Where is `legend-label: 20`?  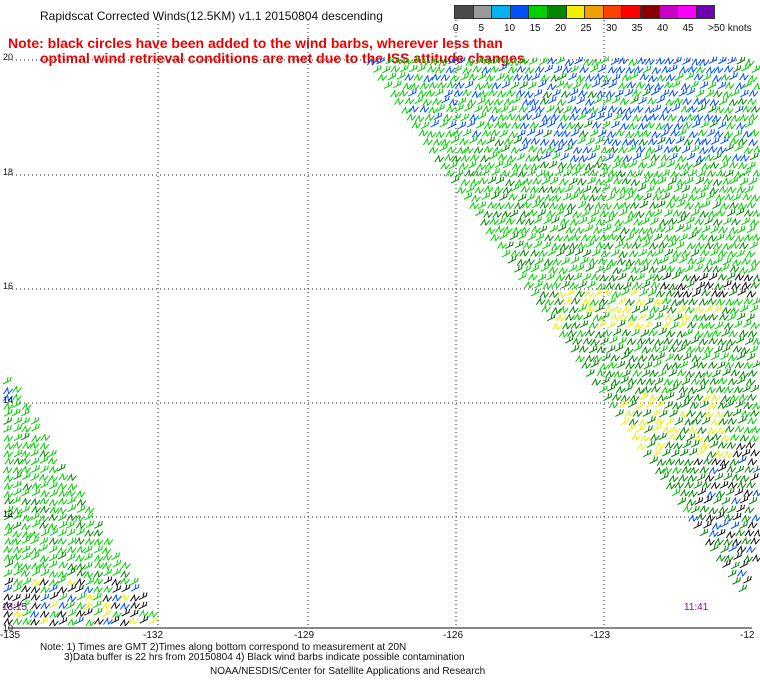 legend-label: 20 is located at coordinates (561, 28).